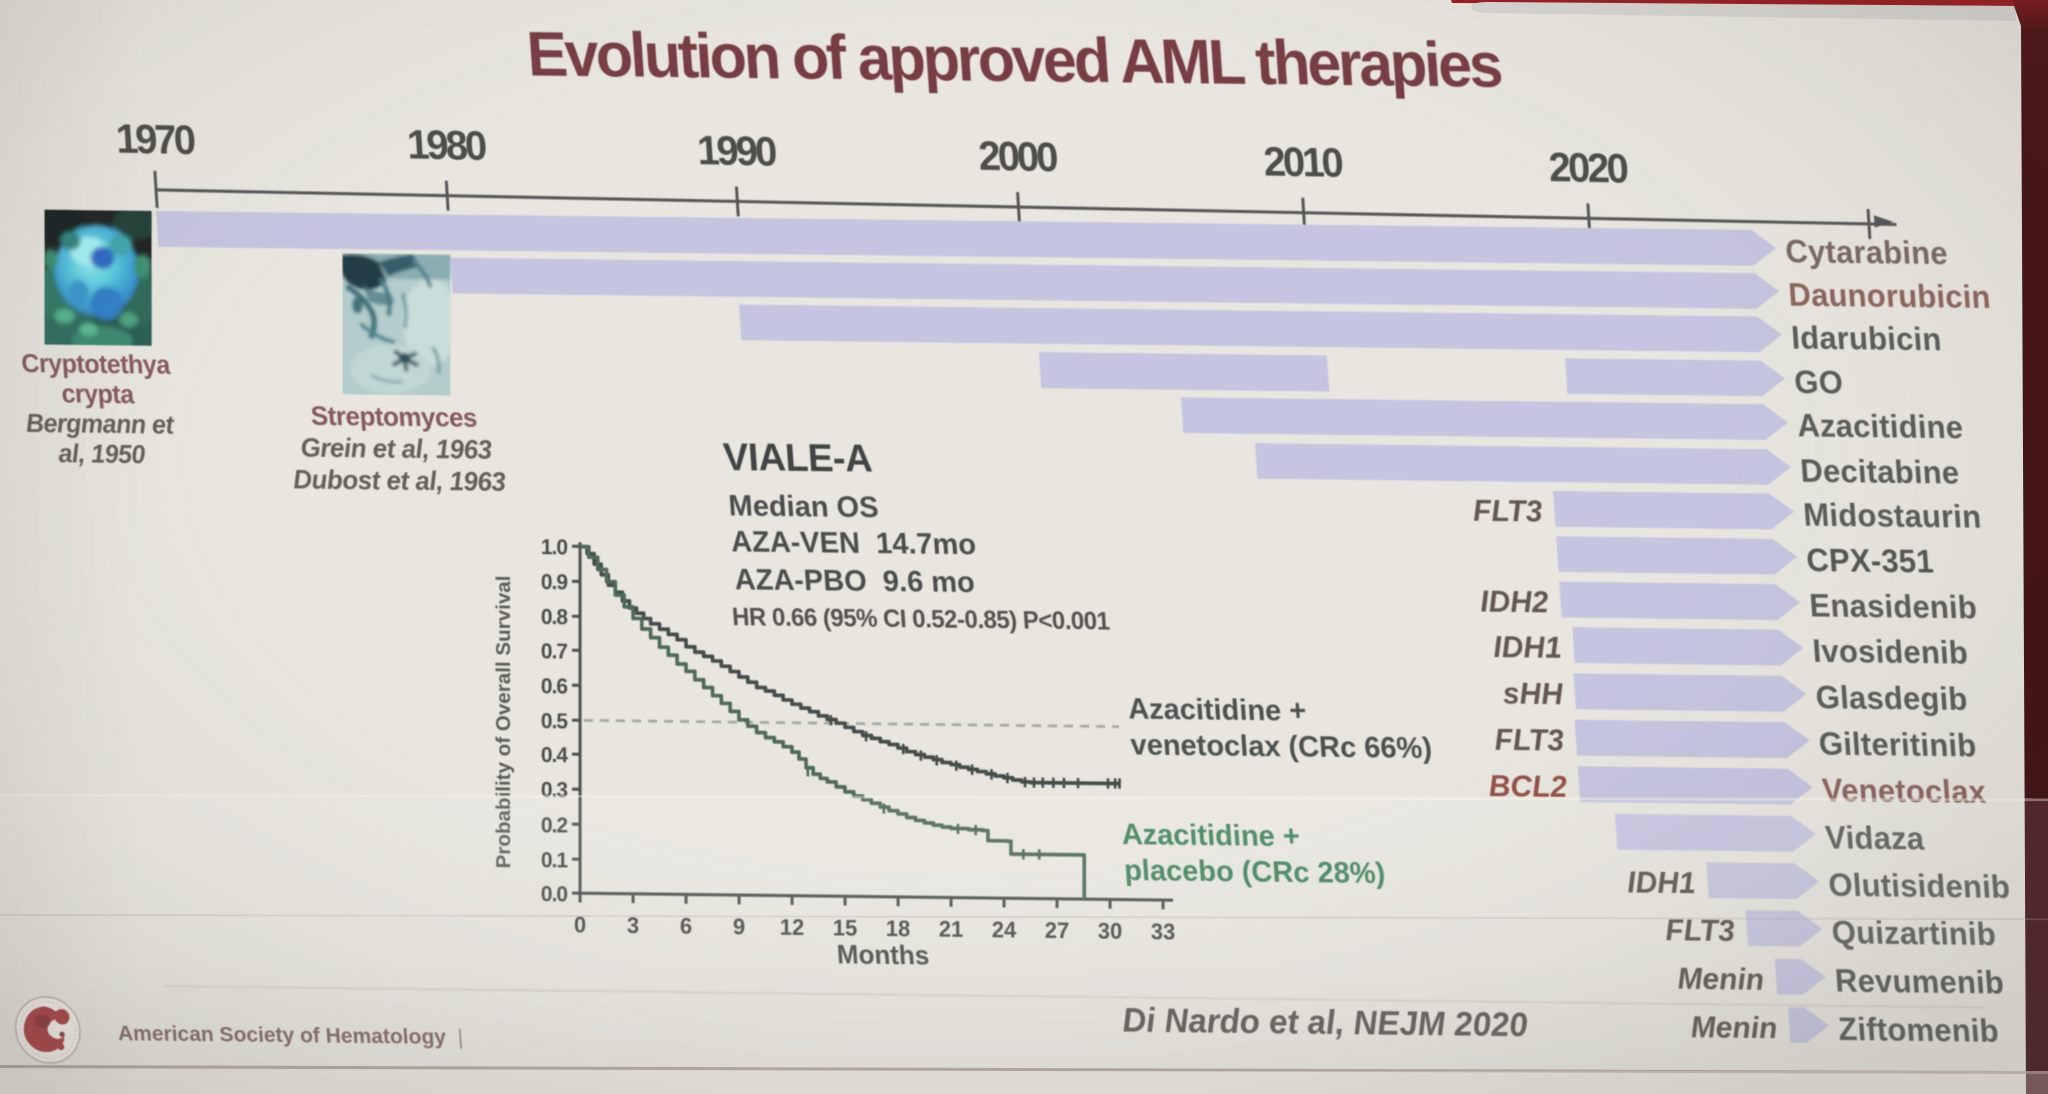  Describe the element at coordinates (554, 790) in the screenshot. I see `svg-text: 0.3` at that location.